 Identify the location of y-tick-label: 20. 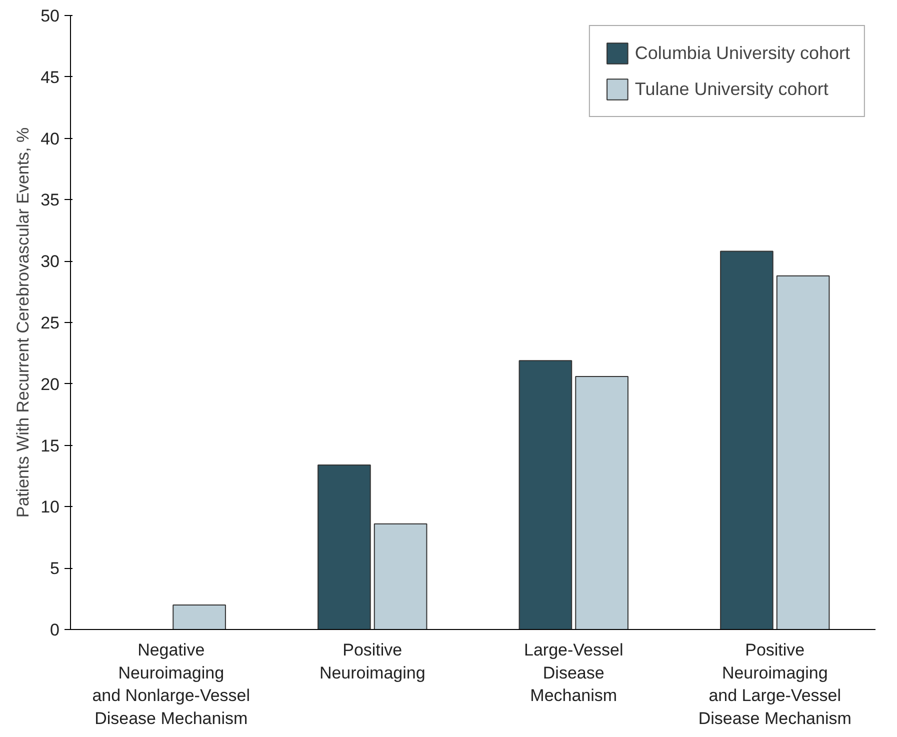
(50, 384).